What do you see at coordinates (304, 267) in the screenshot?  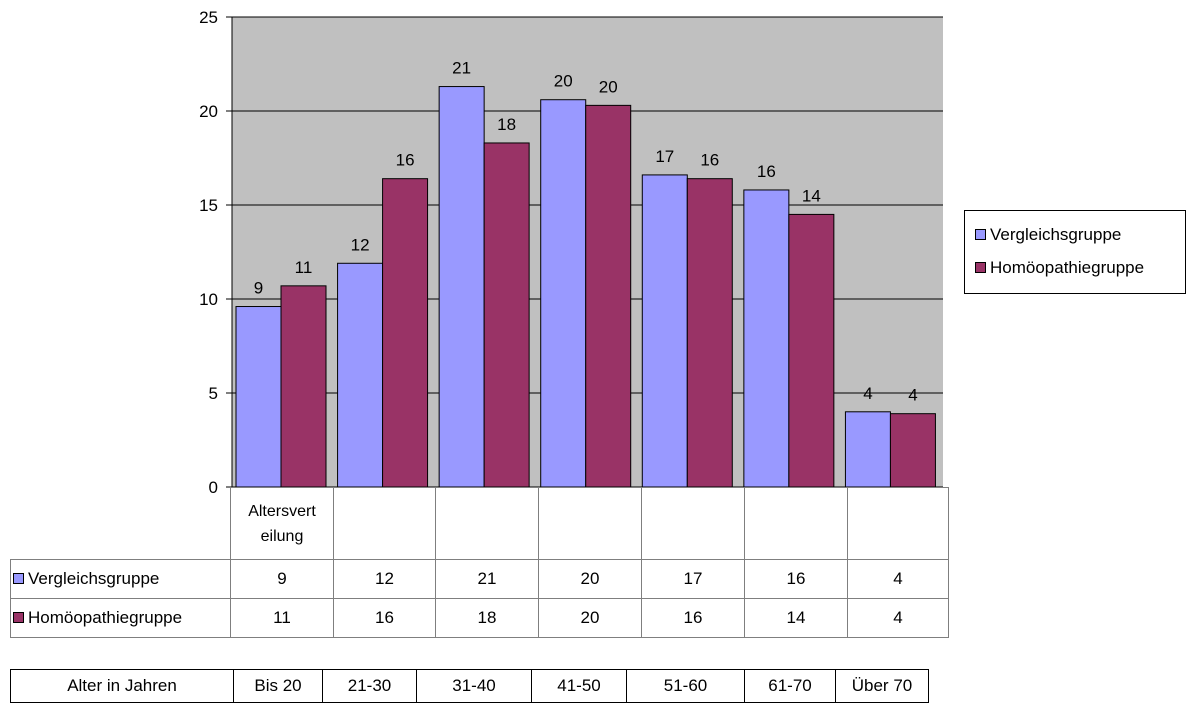 I see `data-label: 11` at bounding box center [304, 267].